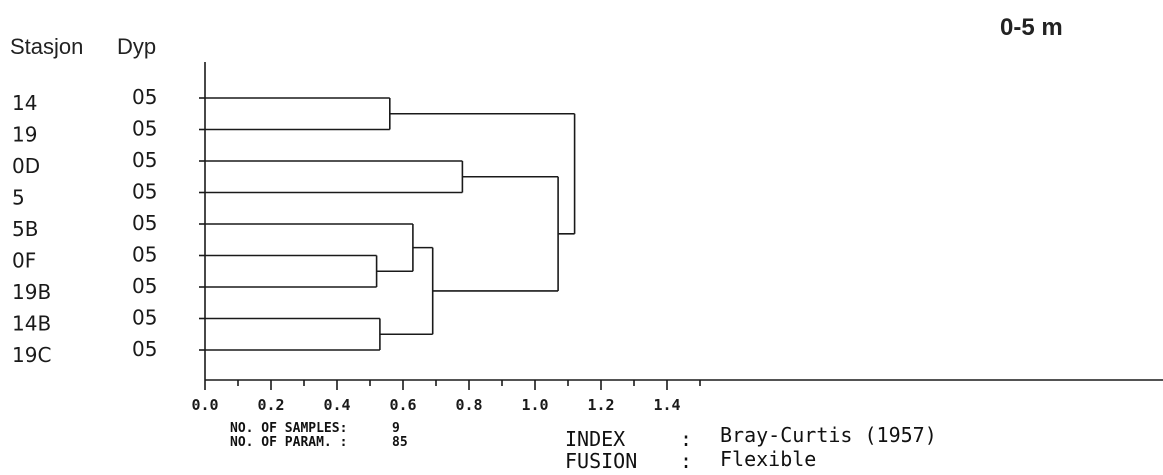  What do you see at coordinates (31, 355) in the screenshot?
I see `leaf-station-label: 19C` at bounding box center [31, 355].